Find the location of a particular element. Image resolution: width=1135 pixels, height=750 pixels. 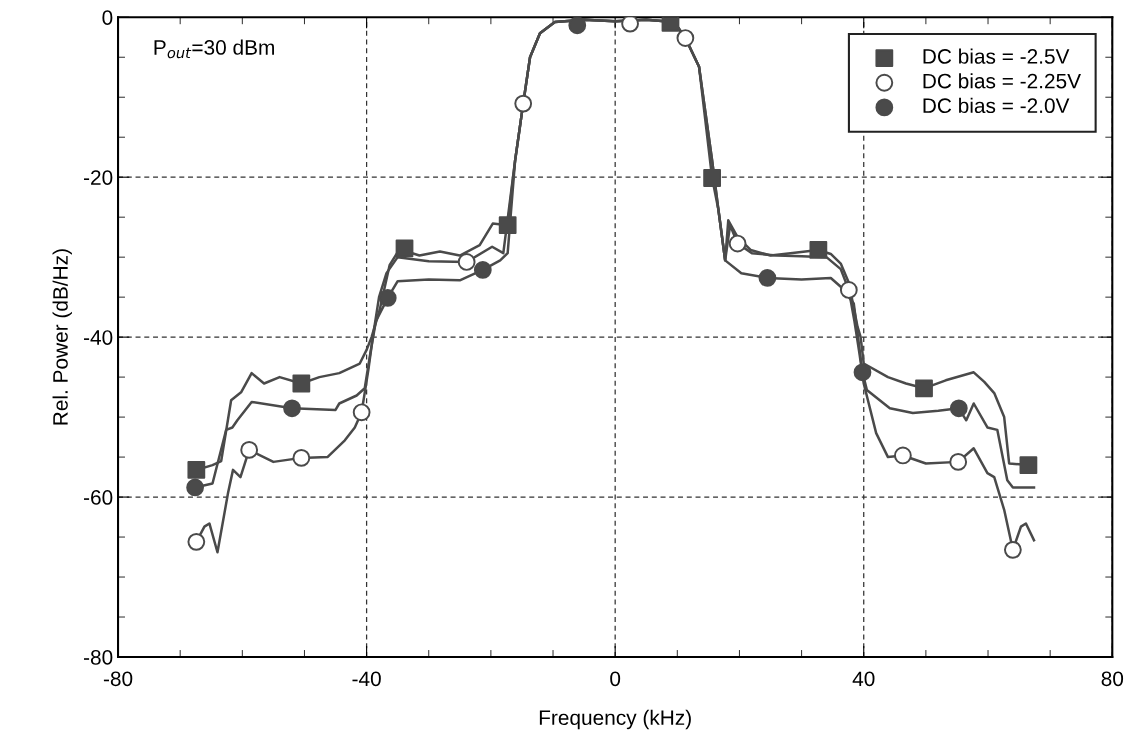

y-tick-label: 0 is located at coordinates (107, 17).